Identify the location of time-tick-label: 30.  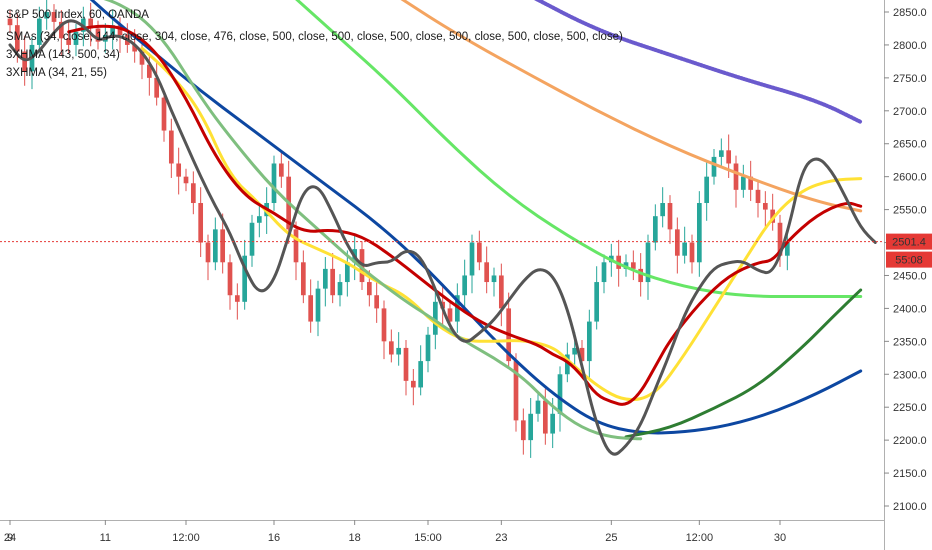
(780, 538).